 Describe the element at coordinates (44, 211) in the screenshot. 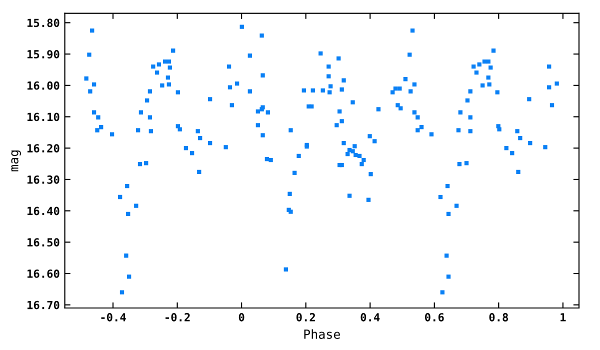

I see `y-tick-label: 16.40` at that location.